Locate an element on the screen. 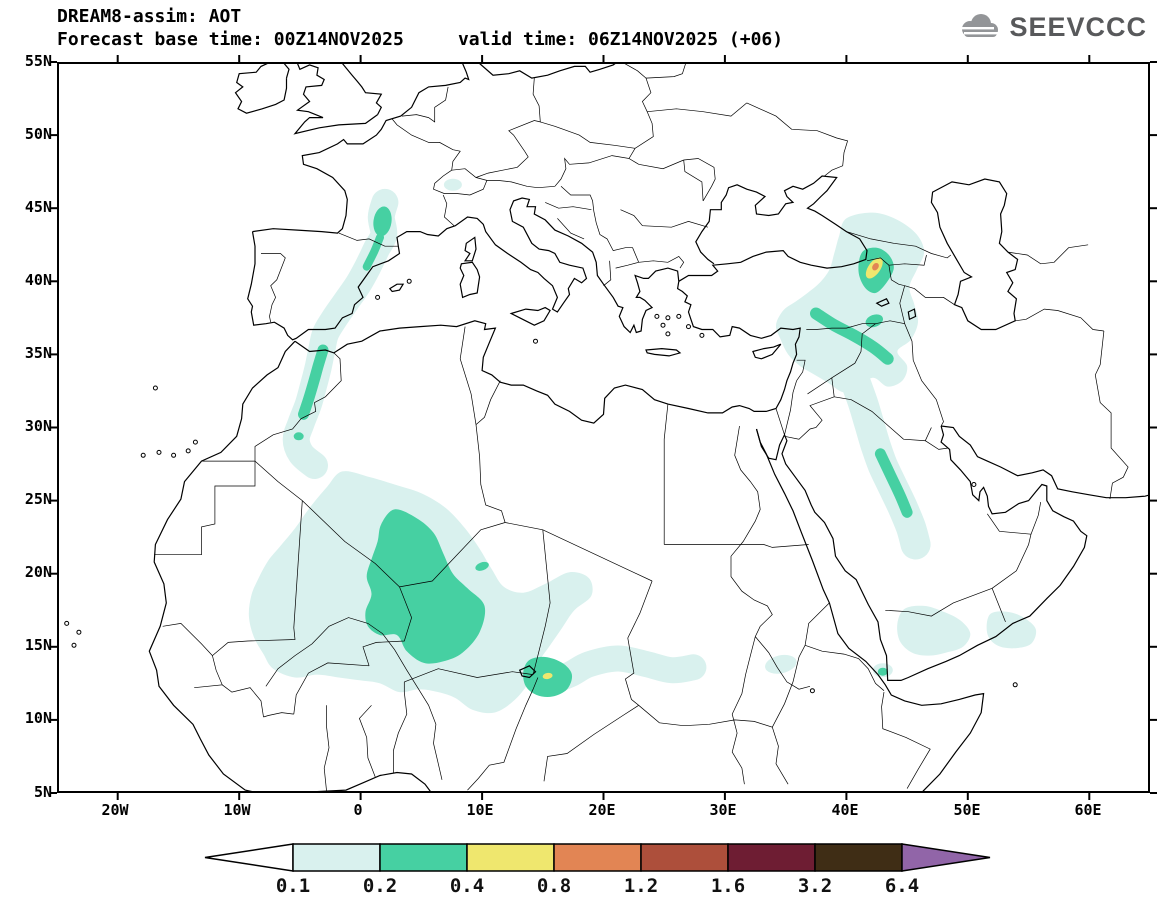 This screenshot has width=1165, height=905. lat-tick-label: 55N is located at coordinates (38, 61).